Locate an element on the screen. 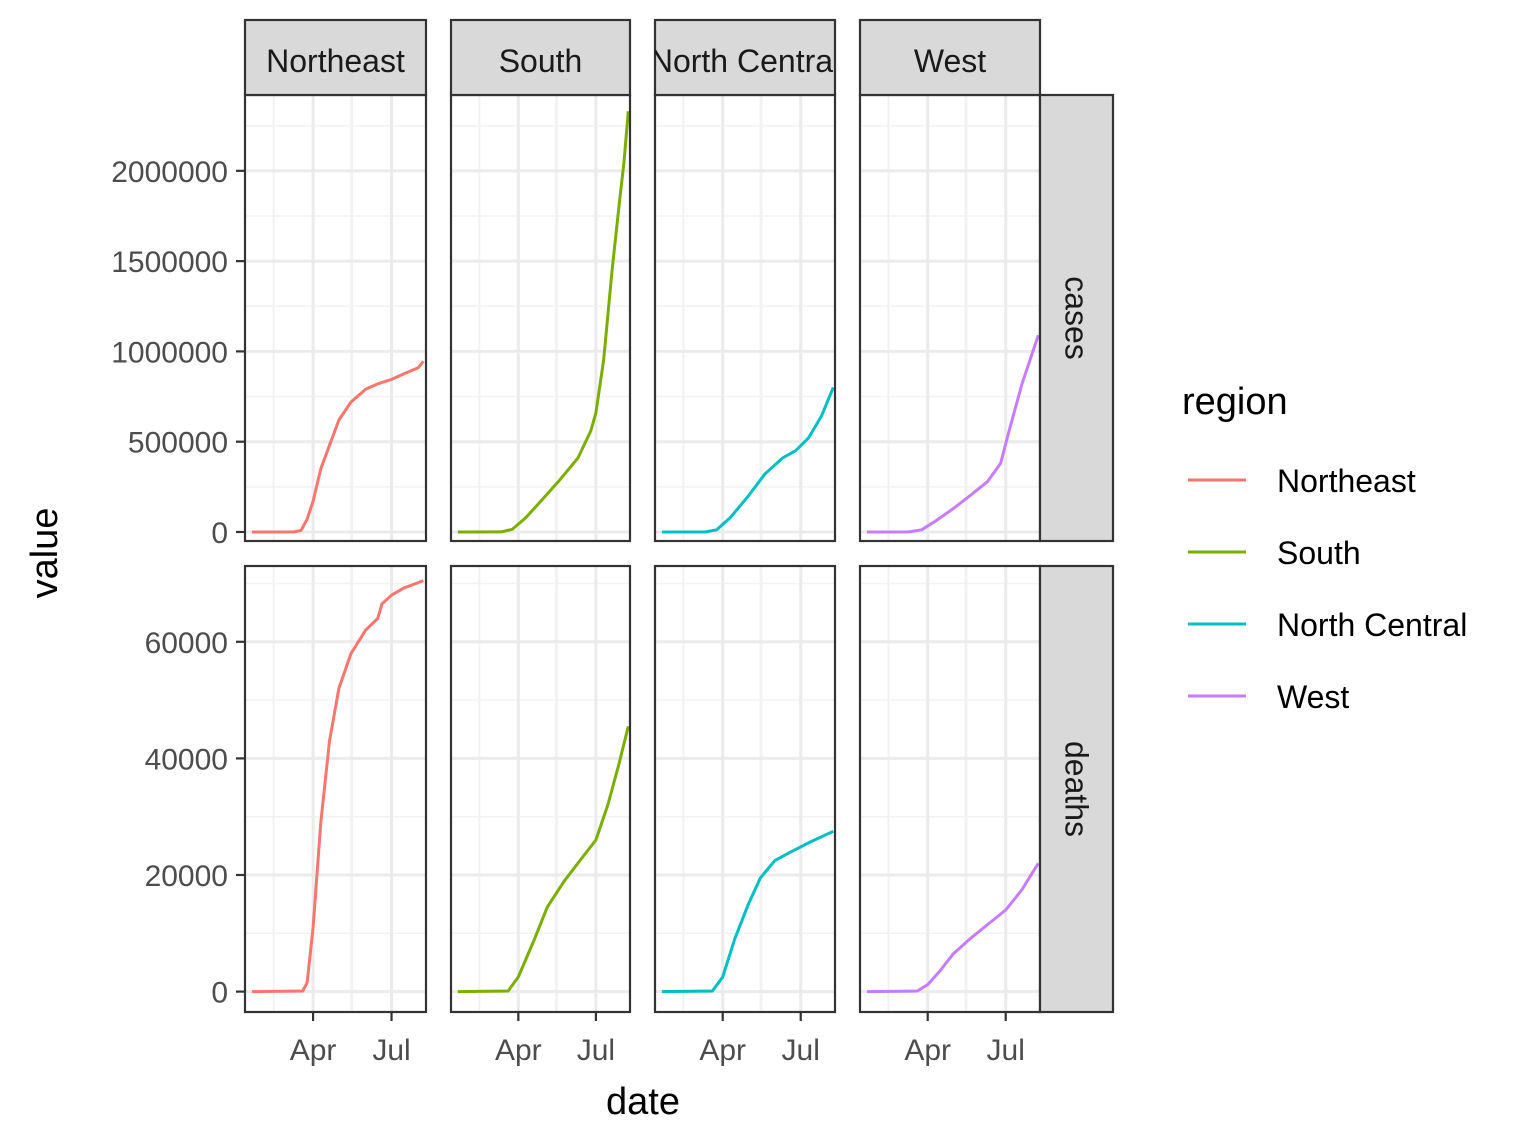 The height and width of the screenshot is (1146, 1540). strip-deaths: deaths is located at coordinates (1076, 789).